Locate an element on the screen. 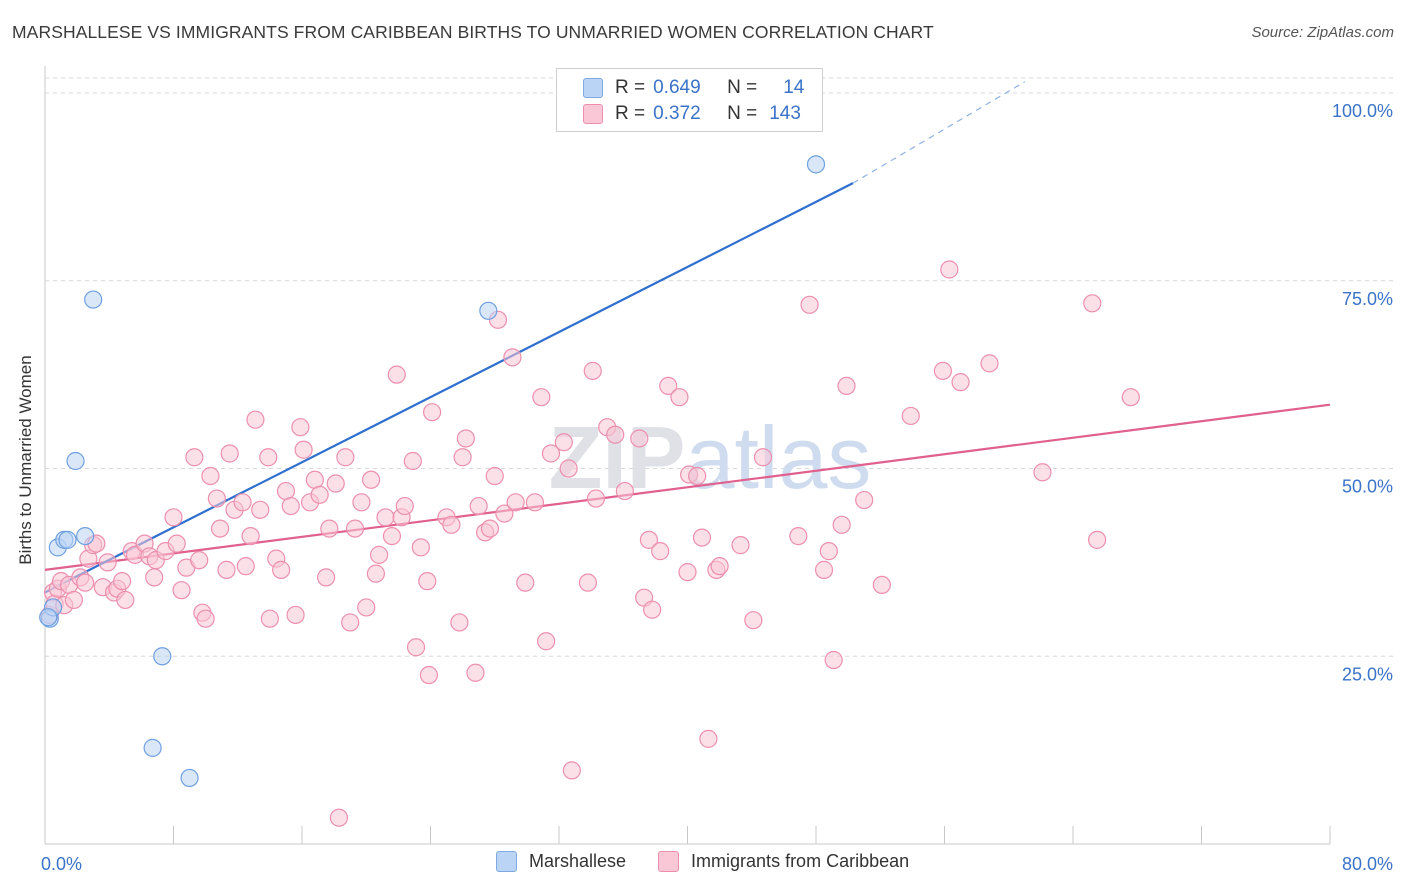  legend-label: Marshallese is located at coordinates (578, 861).